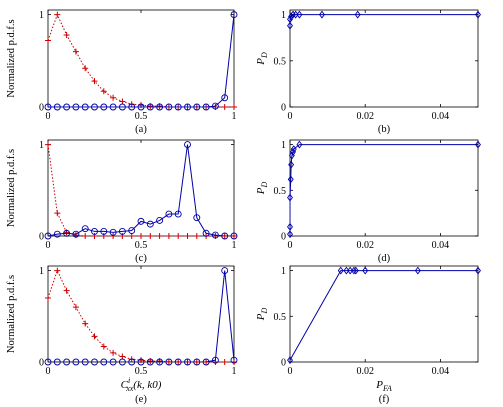  What do you see at coordinates (141, 129) in the screenshot?
I see `panel-caption-a: (a)` at bounding box center [141, 129].